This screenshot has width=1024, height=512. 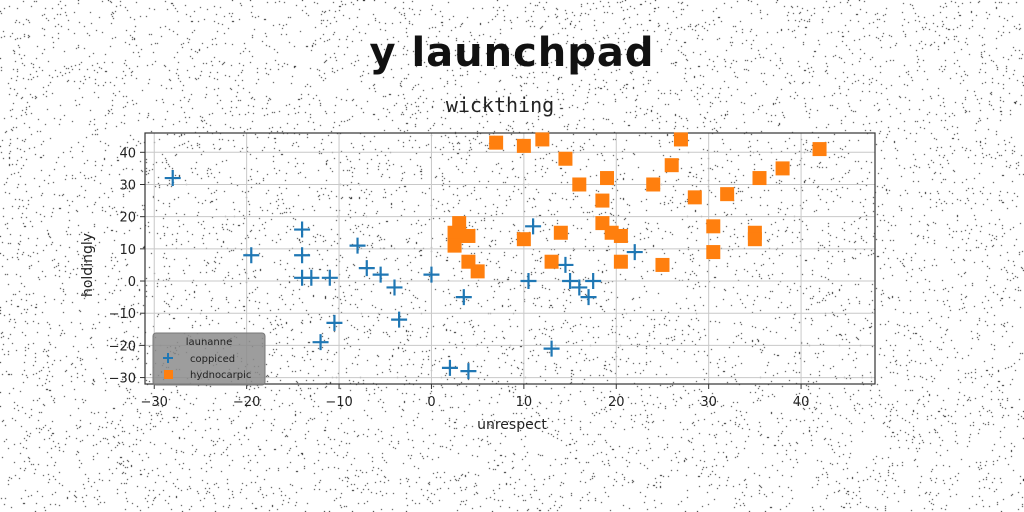 What do you see at coordinates (801, 402) in the screenshot?
I see `x-tick-label: 40` at bounding box center [801, 402].